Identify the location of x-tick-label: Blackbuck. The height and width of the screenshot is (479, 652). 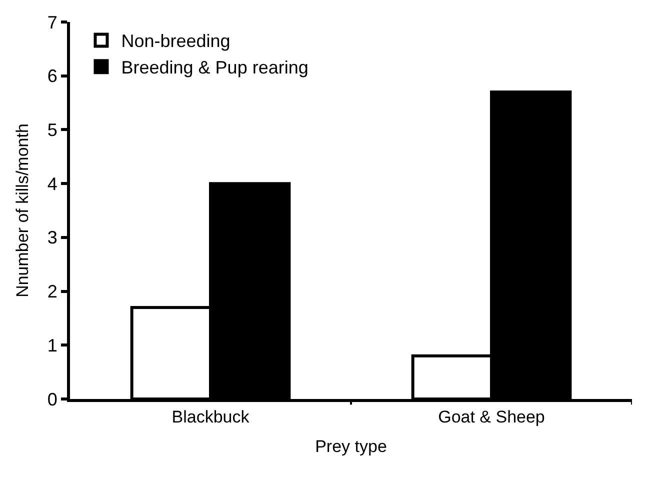
(211, 416).